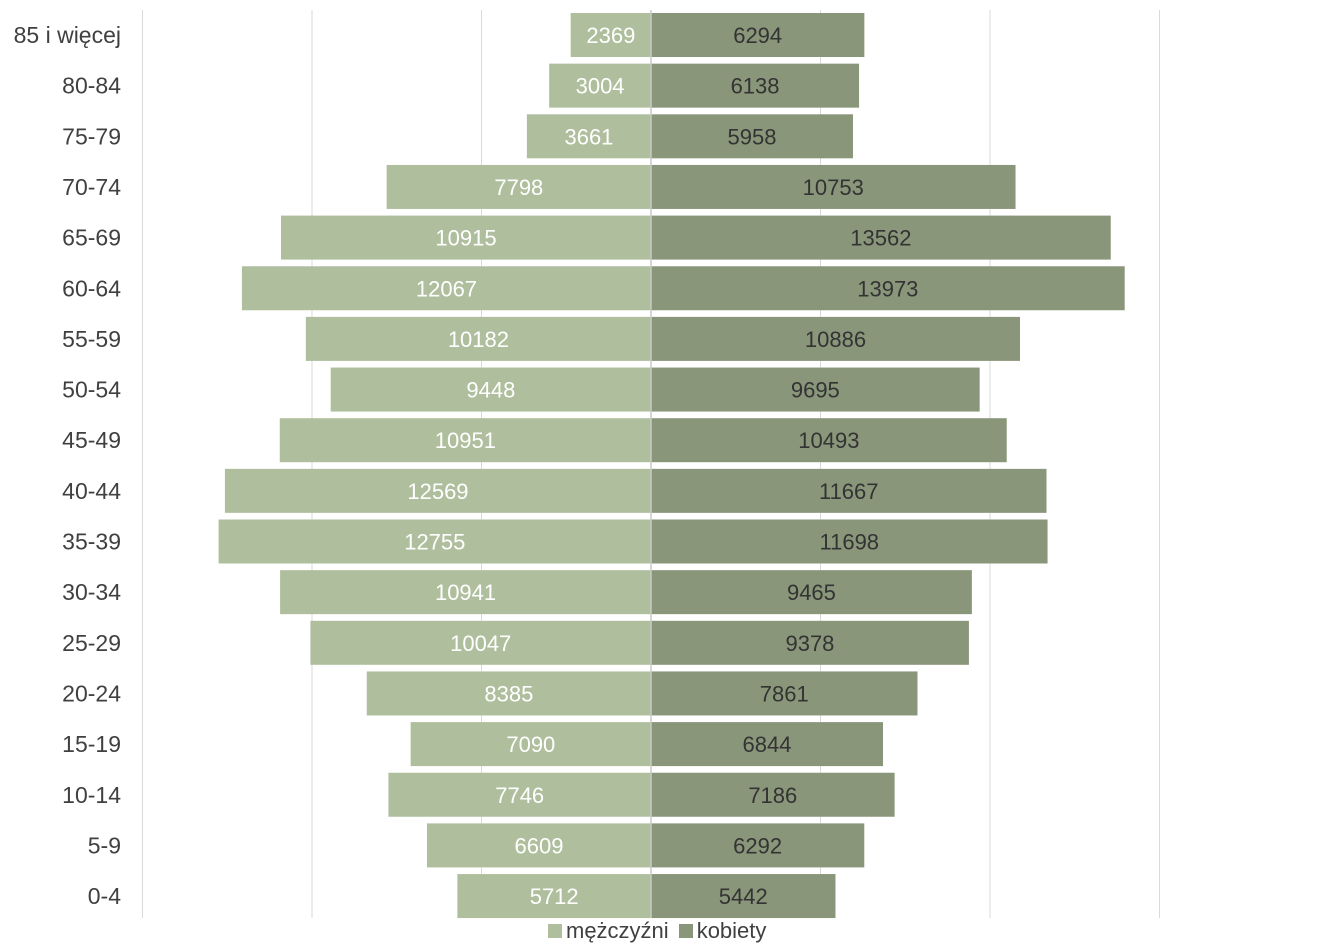 The height and width of the screenshot is (944, 1319). What do you see at coordinates (91, 643) in the screenshot?
I see `category-label: 25-29` at bounding box center [91, 643].